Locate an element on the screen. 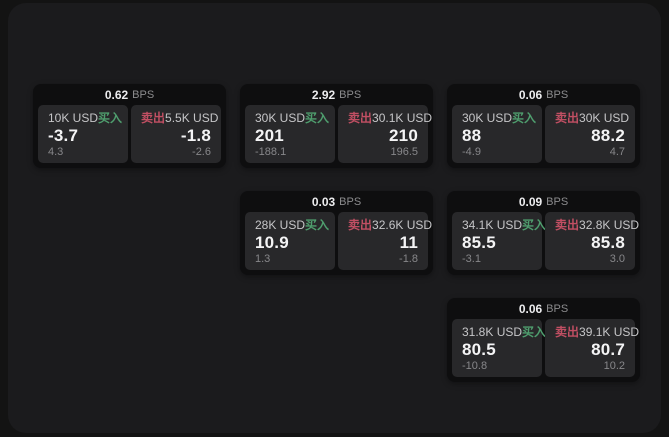 This screenshot has width=669, height=437. sell-delta: 196.5 is located at coordinates (404, 152).